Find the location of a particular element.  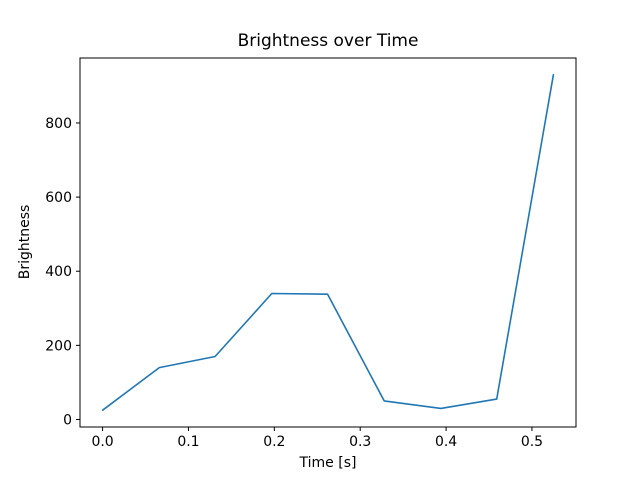

x-tick-label: 0.3 is located at coordinates (360, 442).